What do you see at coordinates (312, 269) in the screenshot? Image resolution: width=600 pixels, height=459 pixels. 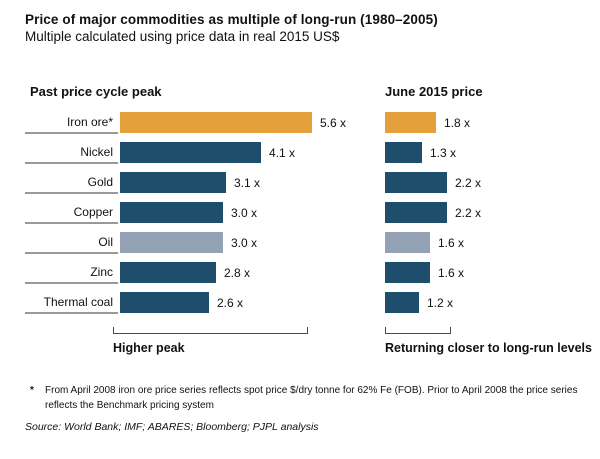 I see `chart-row-zinc: Zinc 2.8 x 1.6 x` at bounding box center [312, 269].